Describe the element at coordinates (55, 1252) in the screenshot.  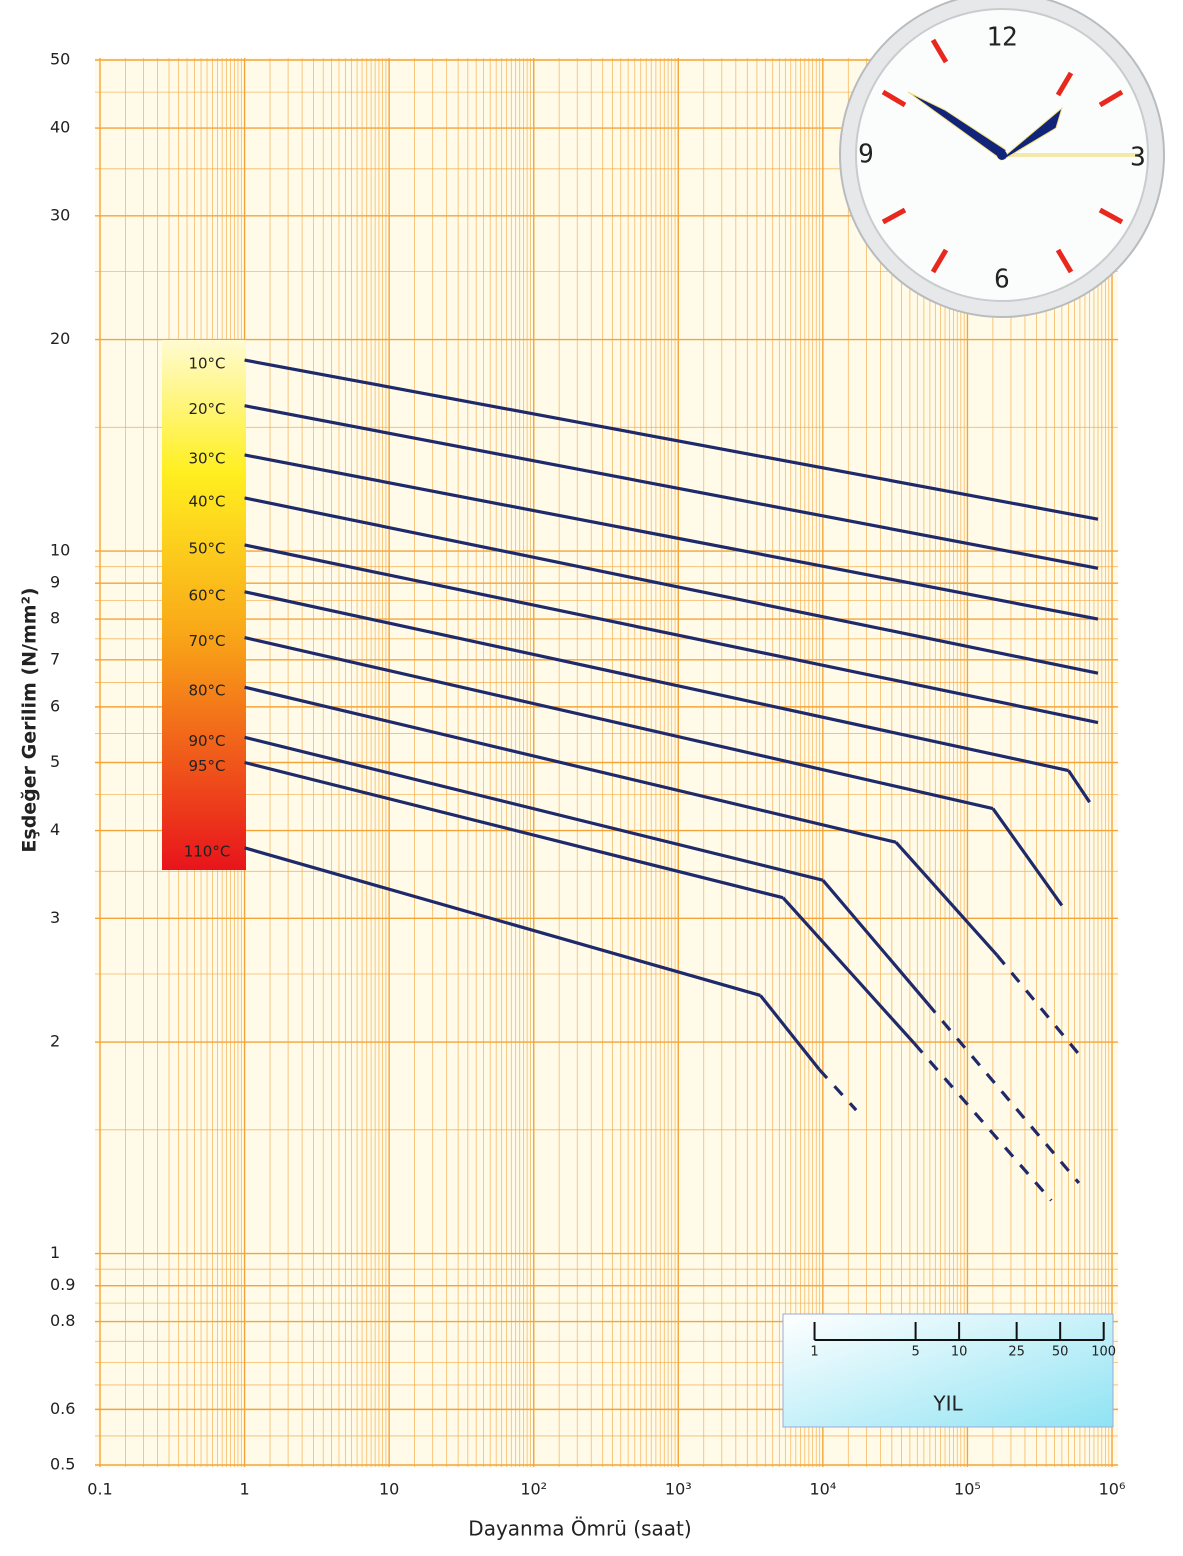
I see `y-tick-label: 1` at that location.